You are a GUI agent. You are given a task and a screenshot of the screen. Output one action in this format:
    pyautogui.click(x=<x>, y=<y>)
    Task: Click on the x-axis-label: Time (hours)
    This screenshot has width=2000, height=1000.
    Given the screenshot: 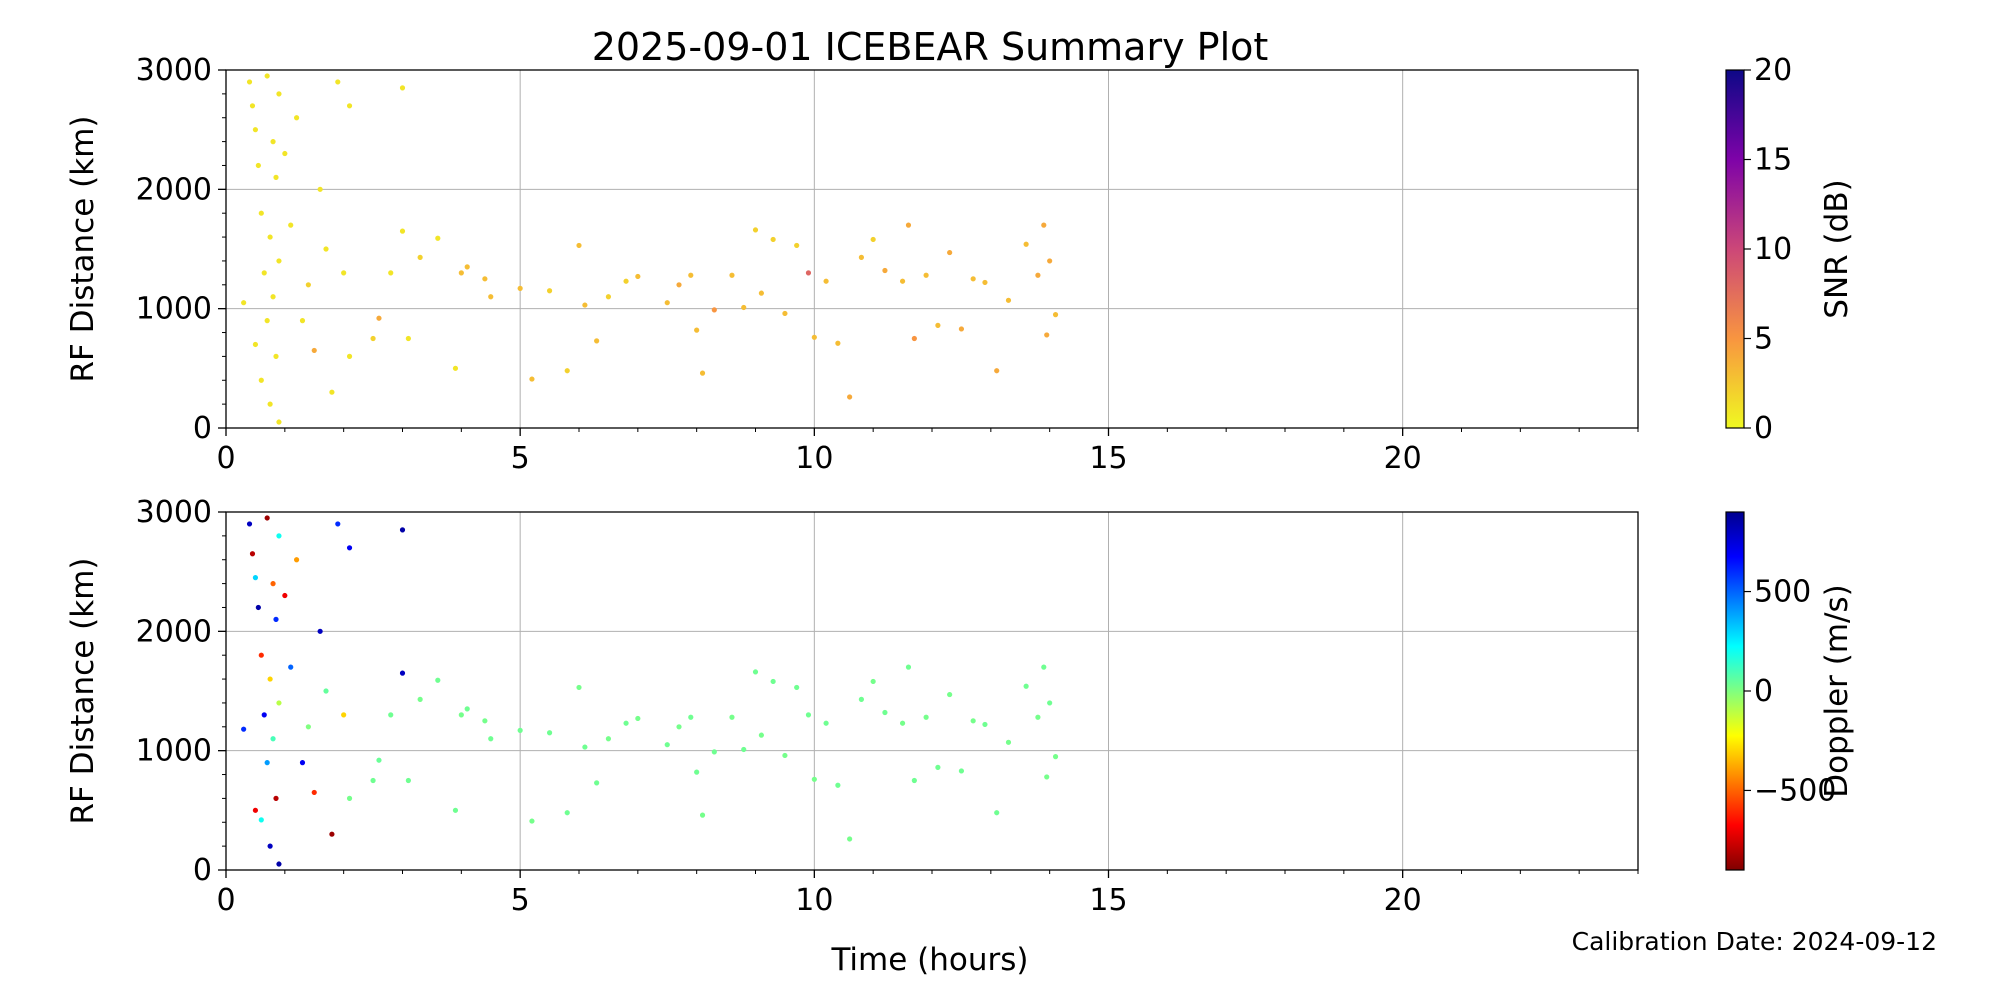 What is the action you would take?
    pyautogui.click(x=929, y=960)
    